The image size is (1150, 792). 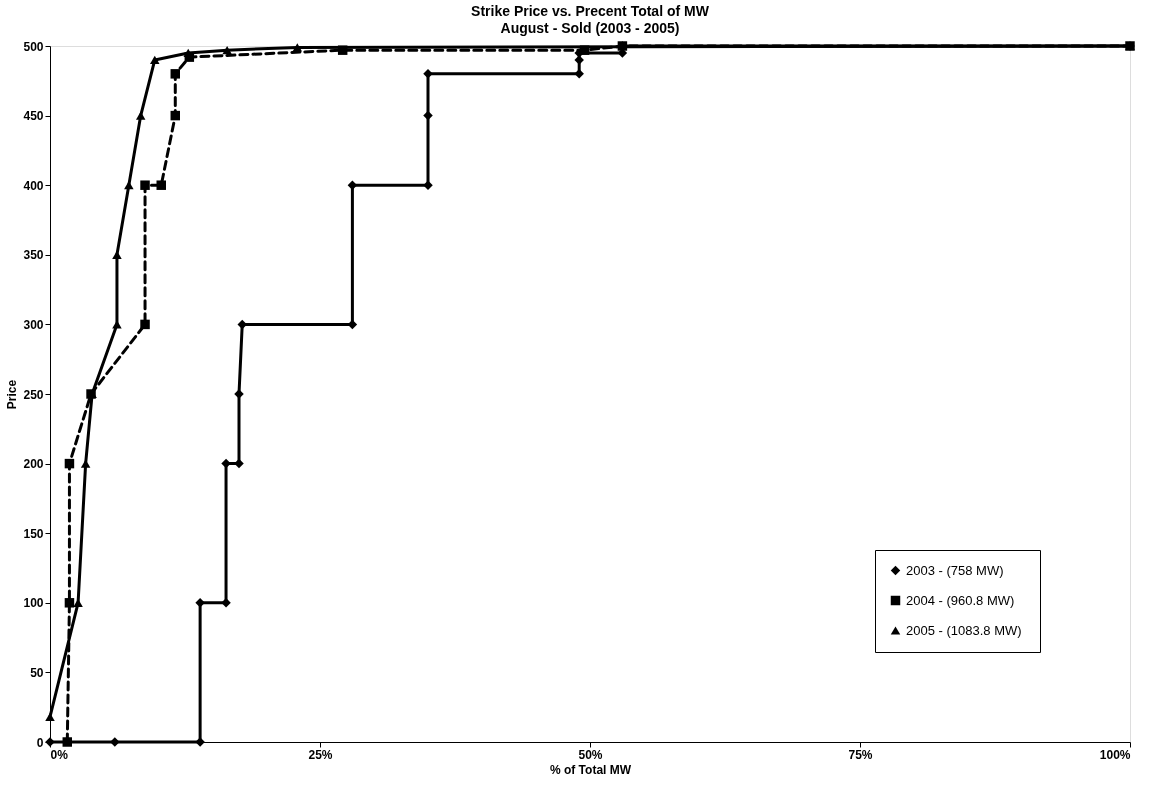 What do you see at coordinates (590, 754) in the screenshot?
I see `x-tick-label: 50%` at bounding box center [590, 754].